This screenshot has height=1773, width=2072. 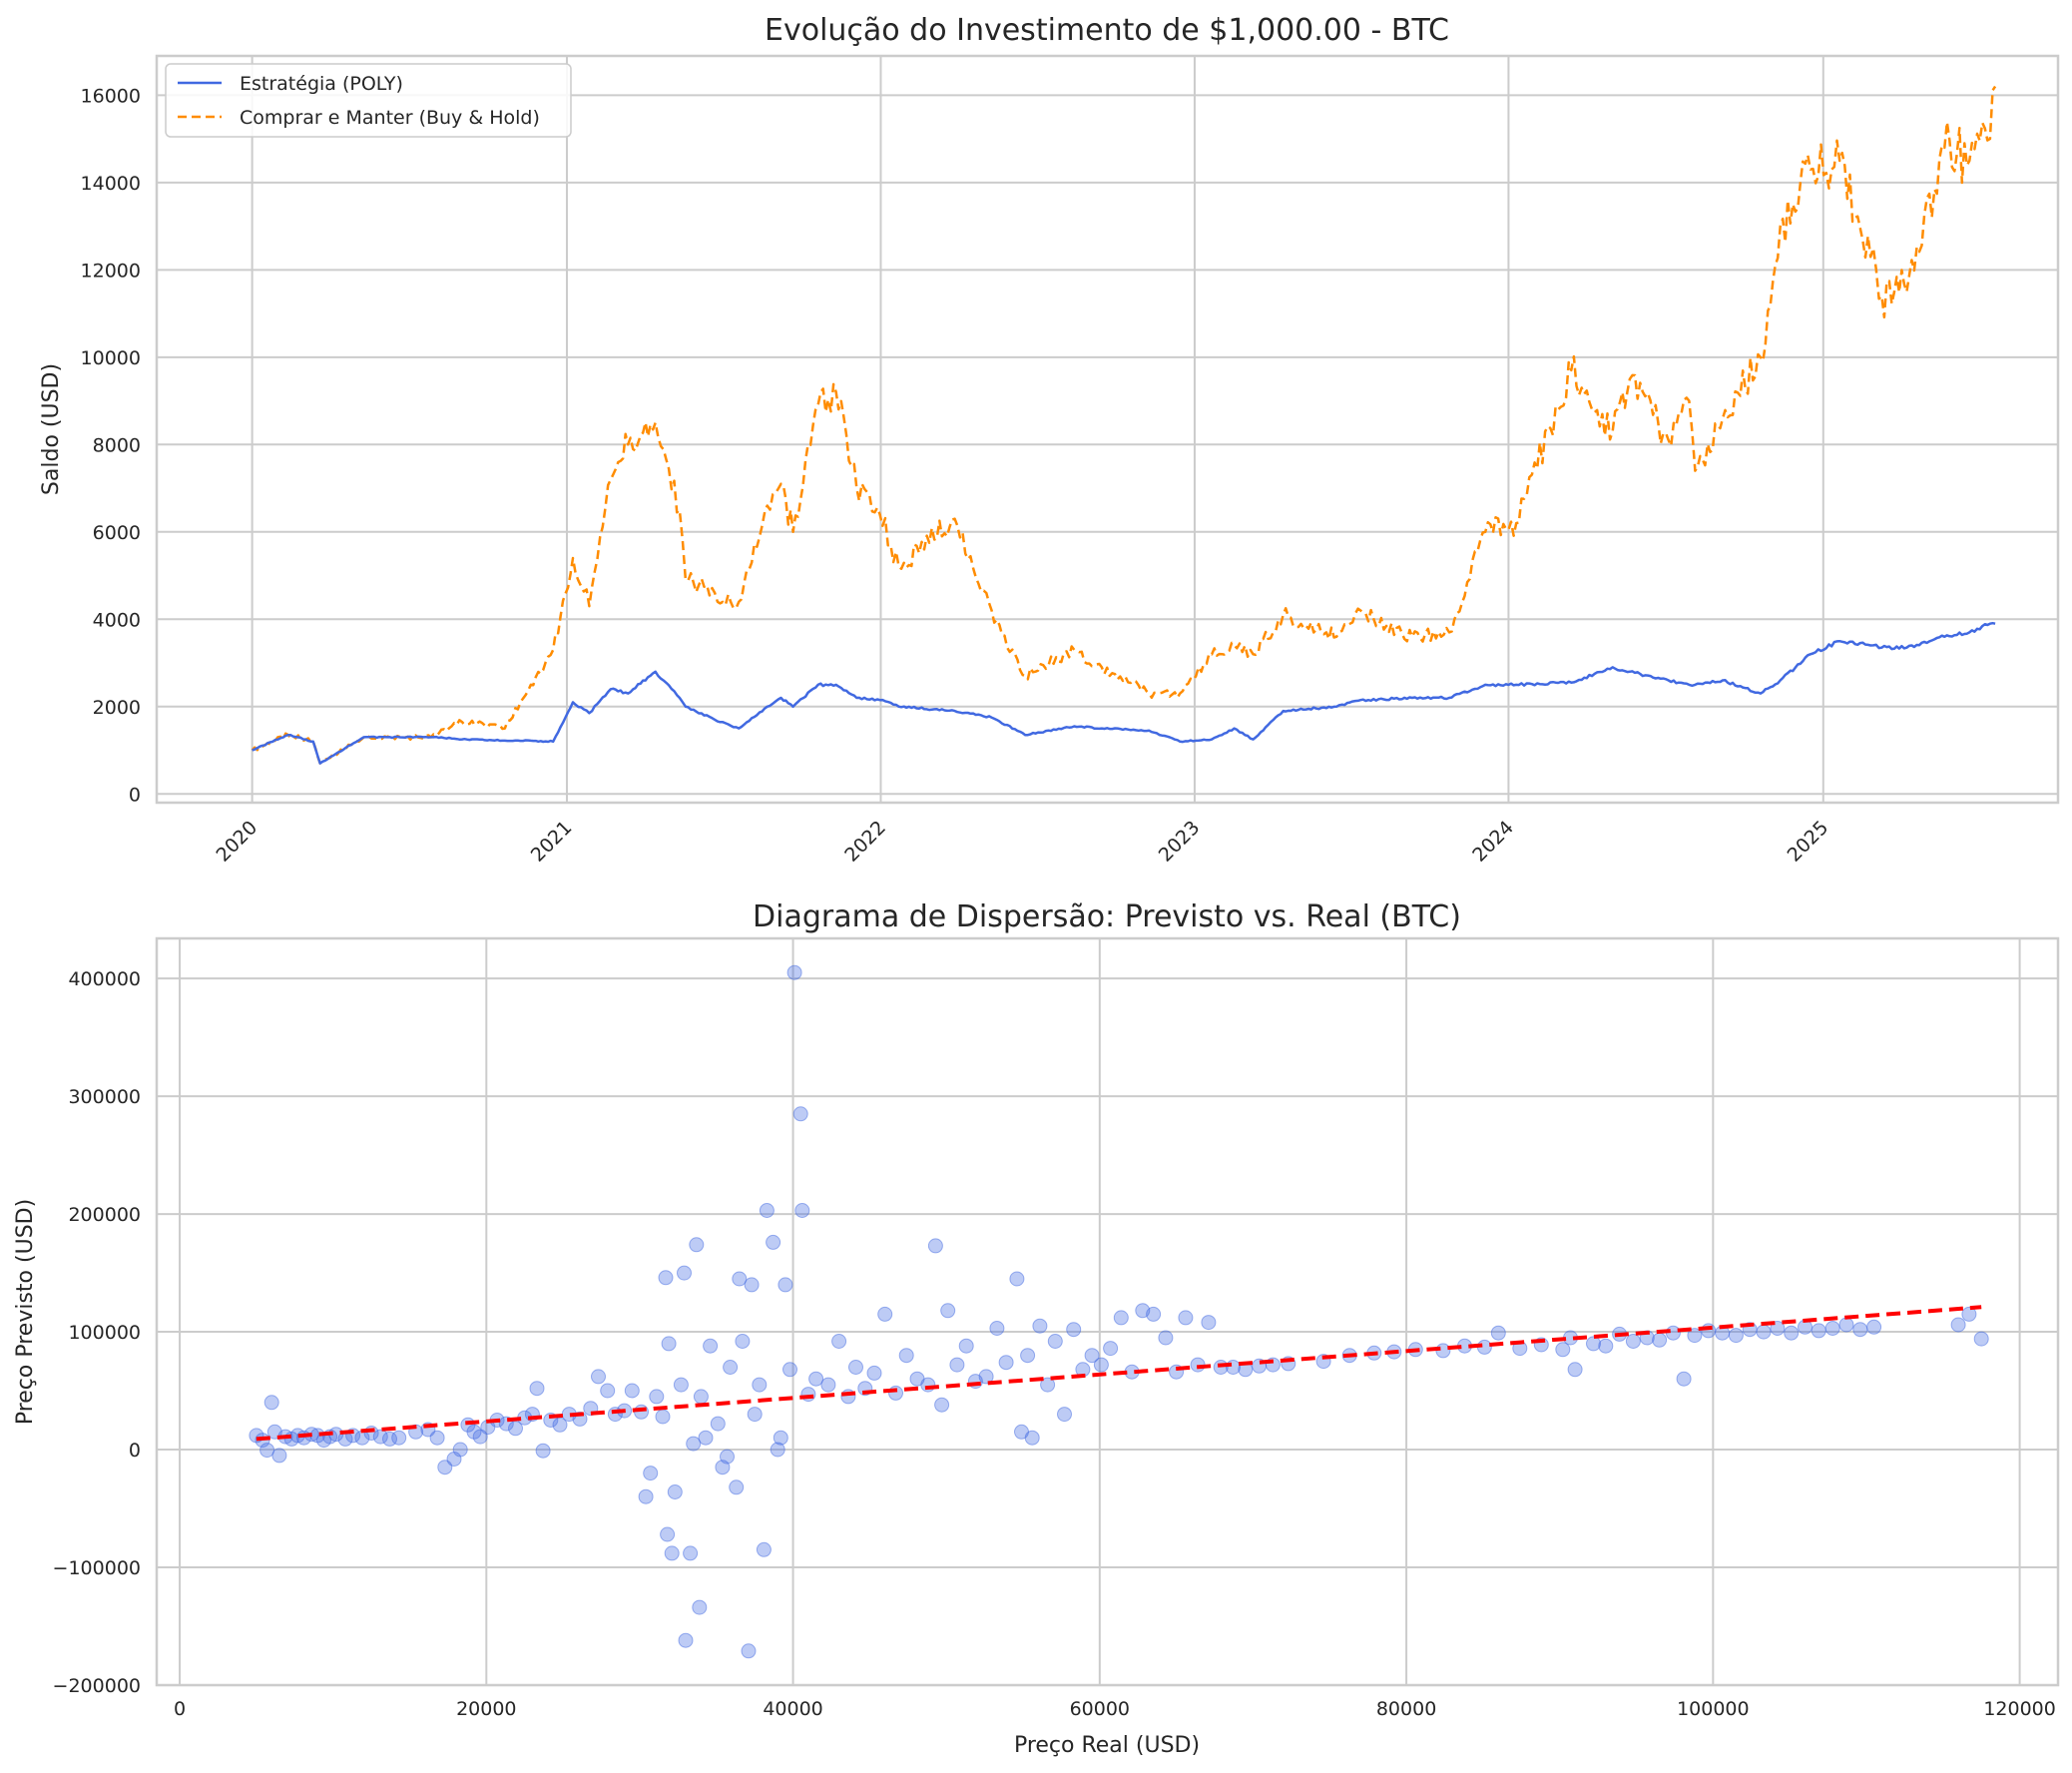 I want to click on y-tick-label: 200000, so click(x=104, y=1215).